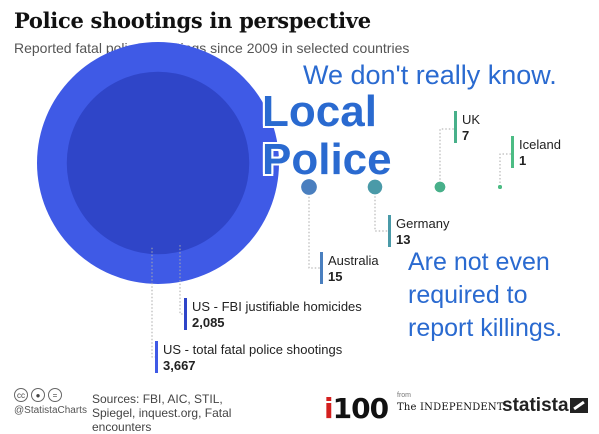 The width and height of the screenshot is (599, 434). I want to click on statista-handle: @StatistaCharts, so click(50, 410).